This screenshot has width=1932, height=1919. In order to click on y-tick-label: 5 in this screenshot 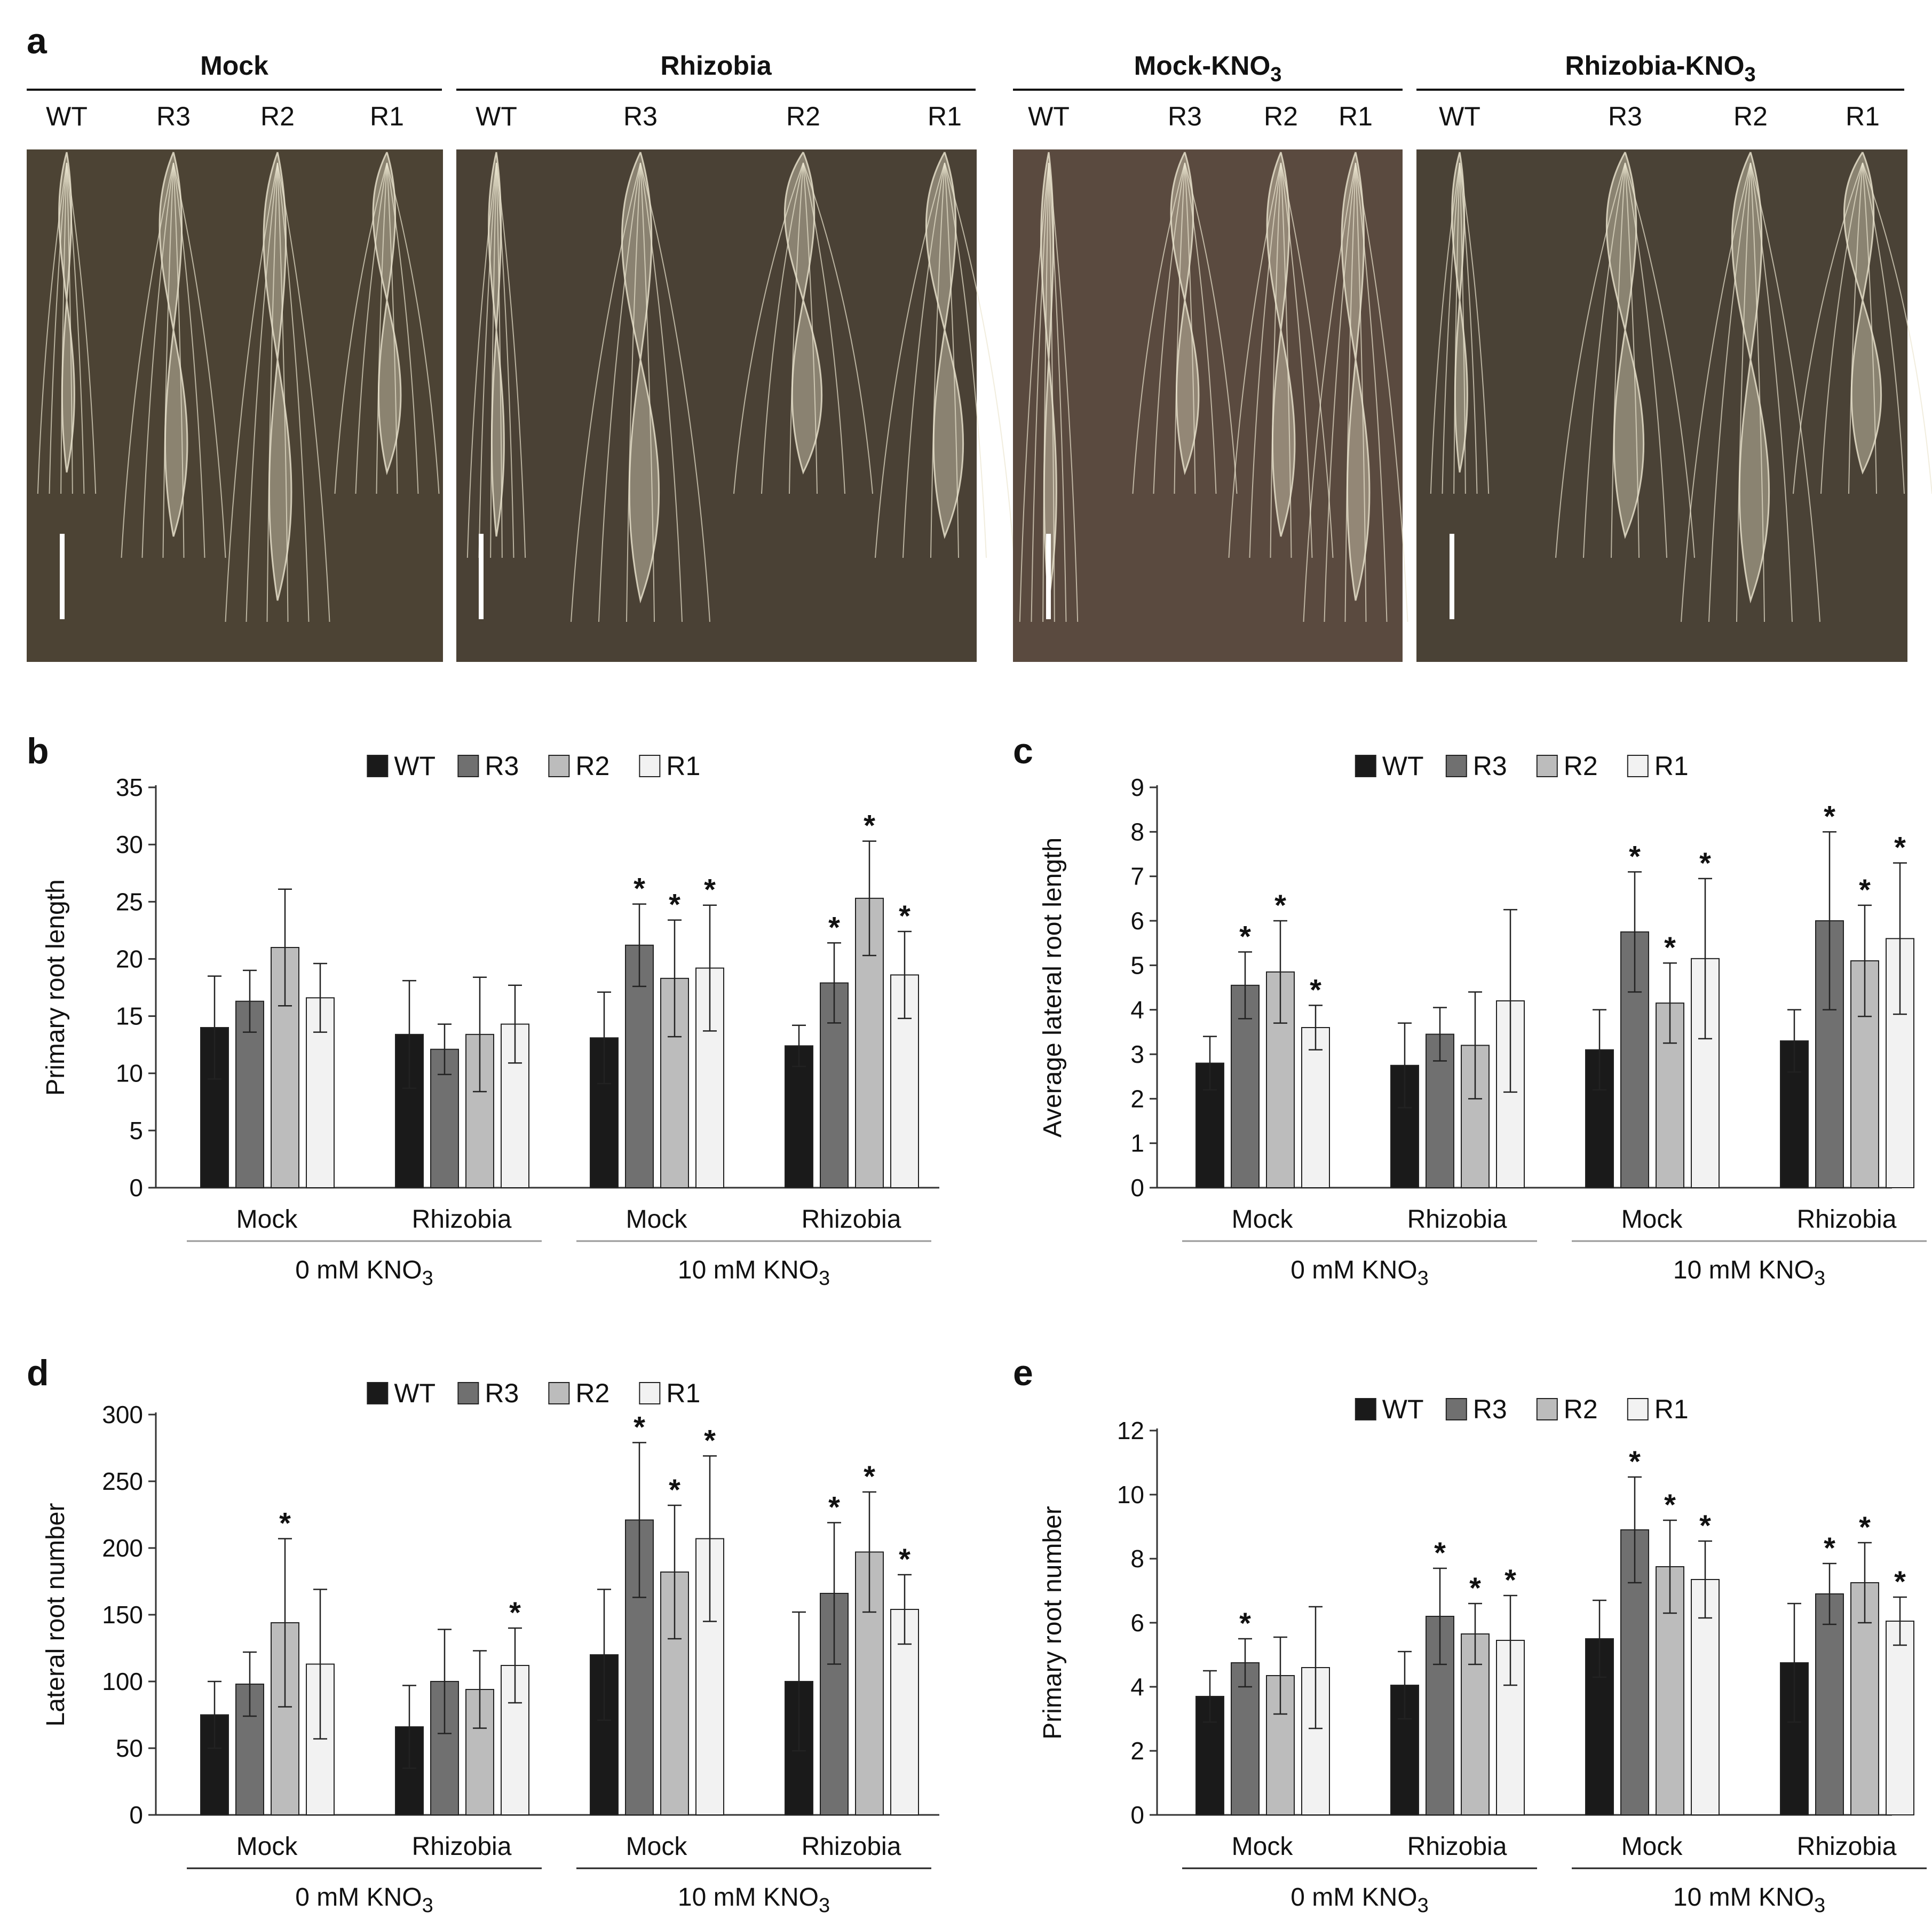, I will do `click(1137, 965)`.